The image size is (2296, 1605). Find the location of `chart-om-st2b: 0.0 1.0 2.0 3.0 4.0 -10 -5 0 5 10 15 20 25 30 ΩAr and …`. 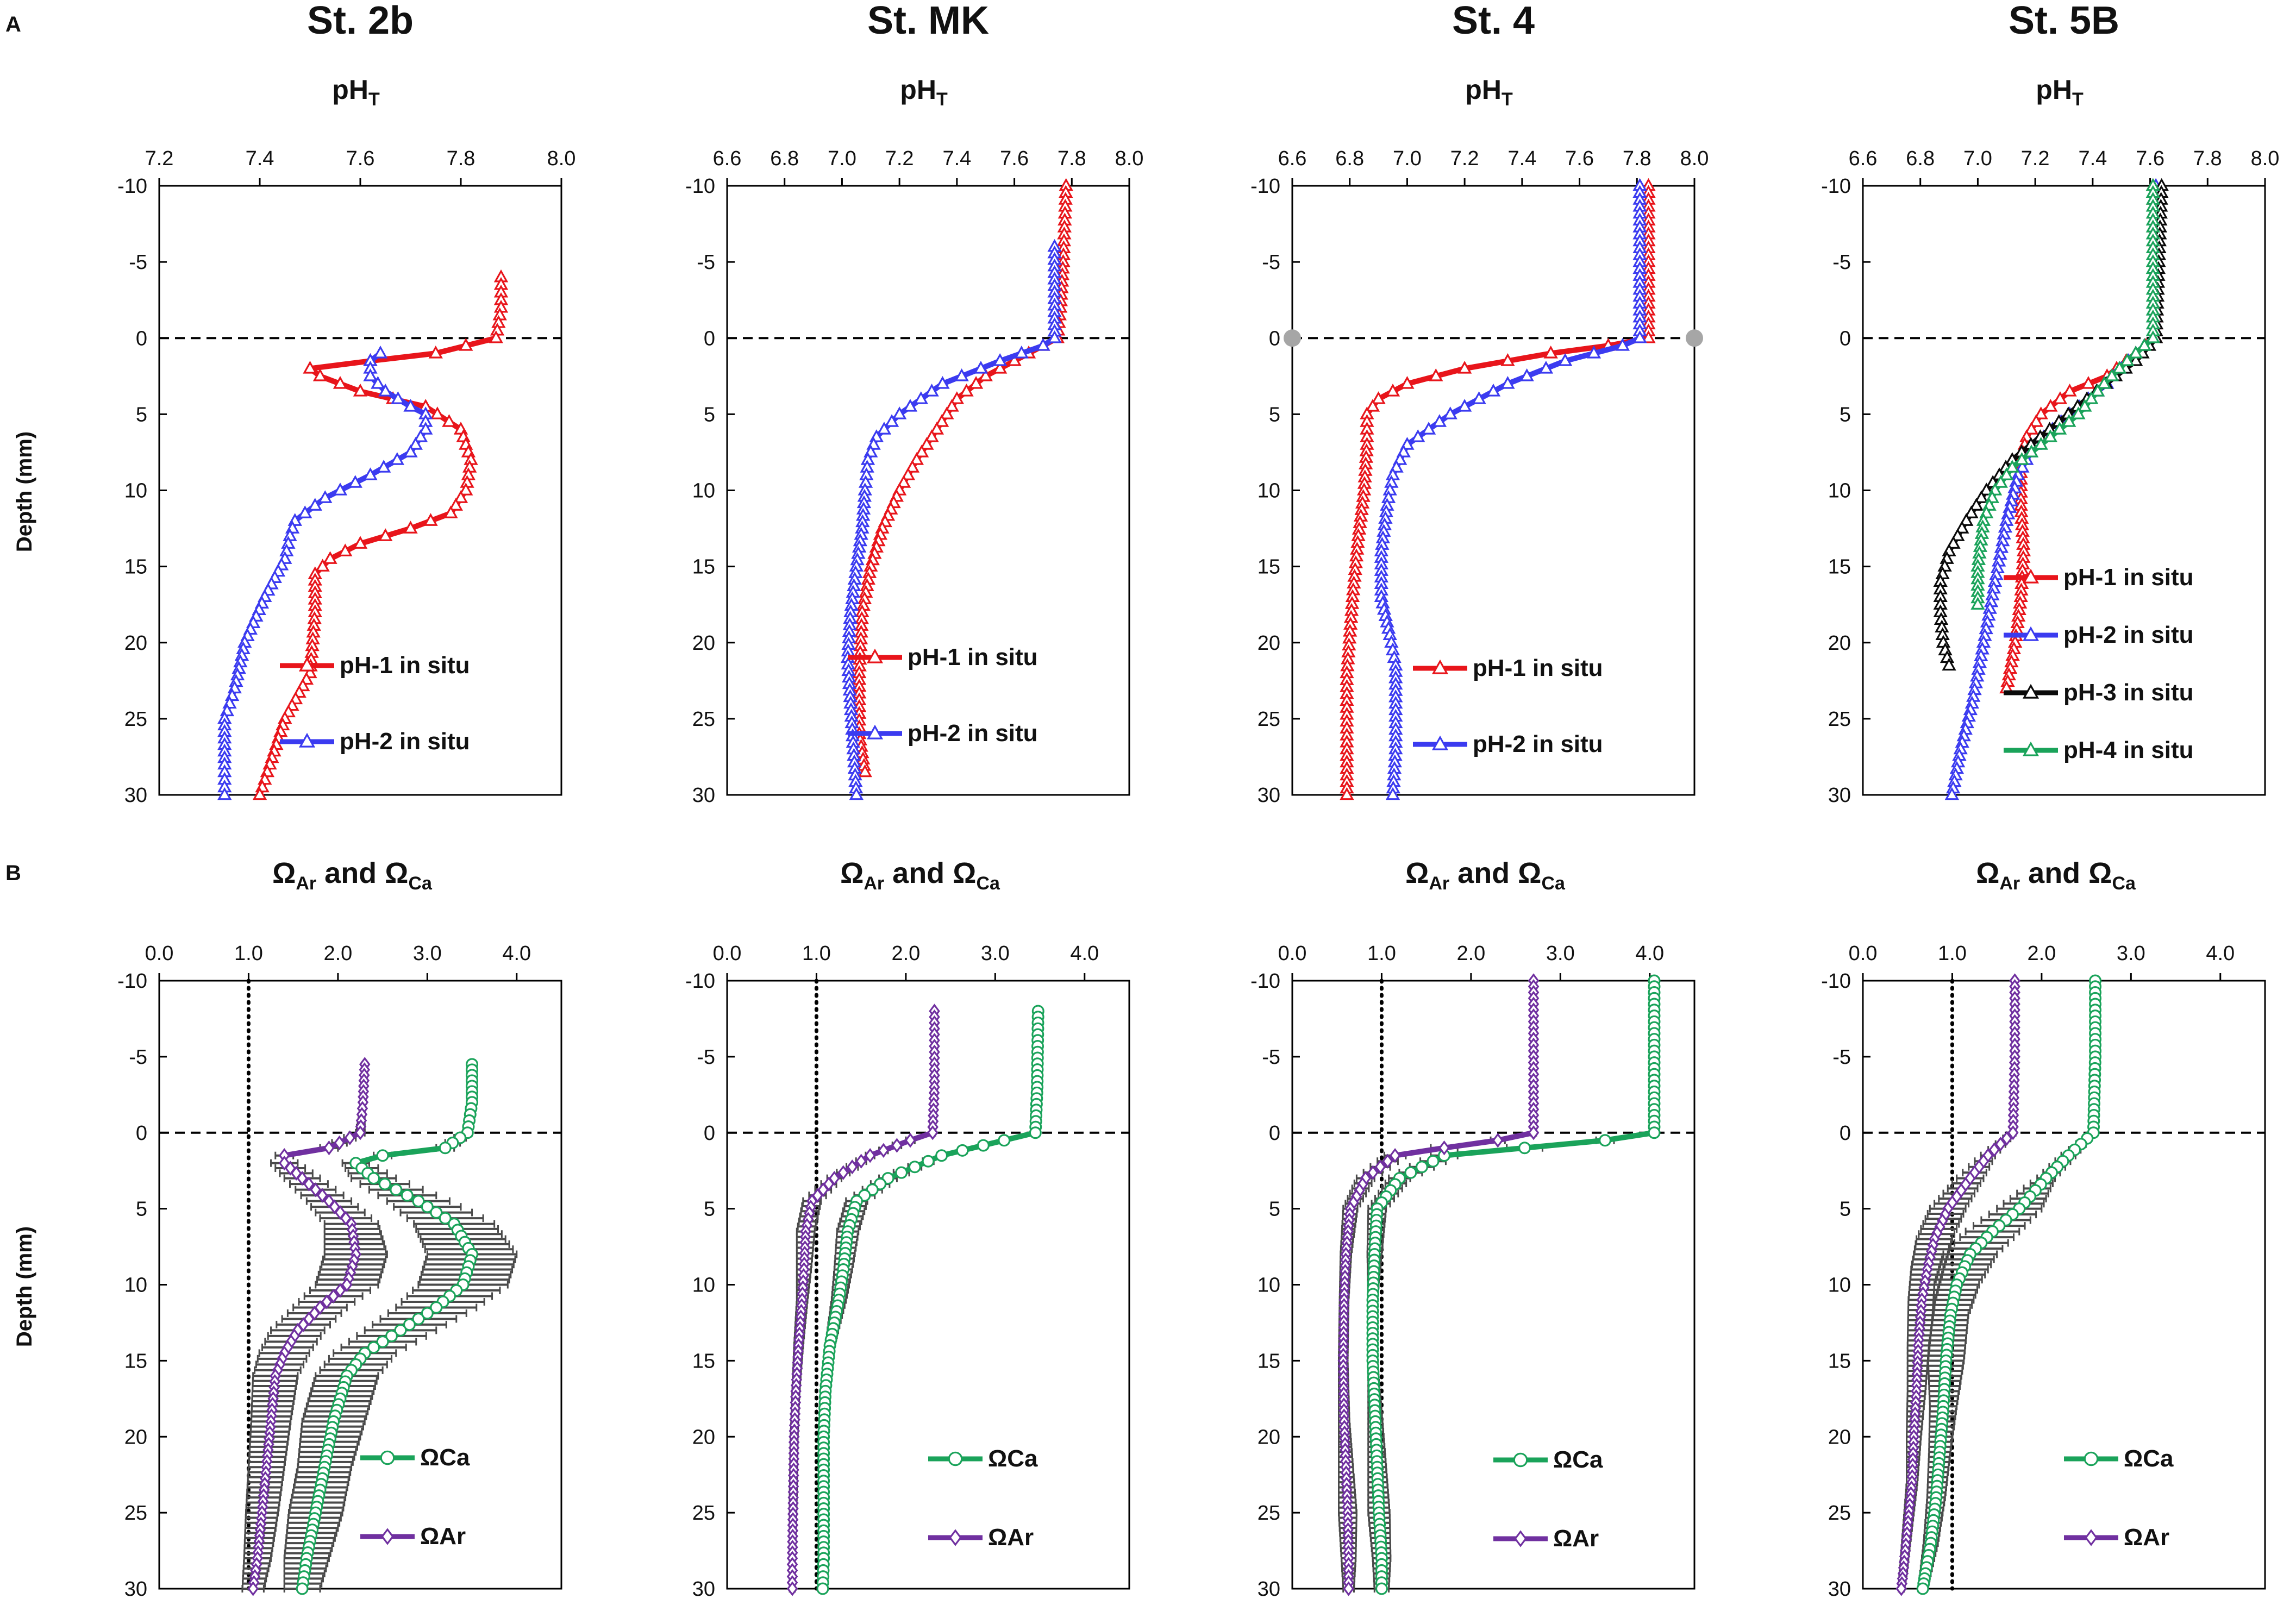

chart-om-st2b: 0.0 1.0 2.0 3.0 4.0 -10 -5 0 5 10 15 20 25 30 ΩAr and … is located at coordinates (340, 1229).